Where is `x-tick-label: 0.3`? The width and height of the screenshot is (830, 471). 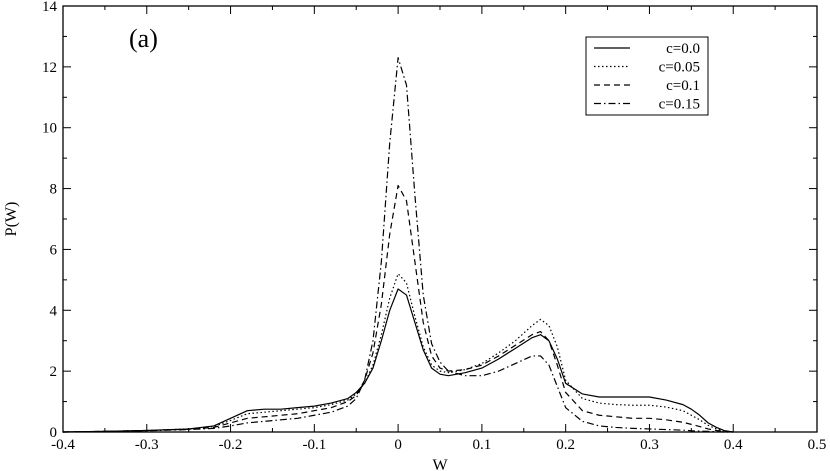 x-tick-label: 0.3 is located at coordinates (649, 445).